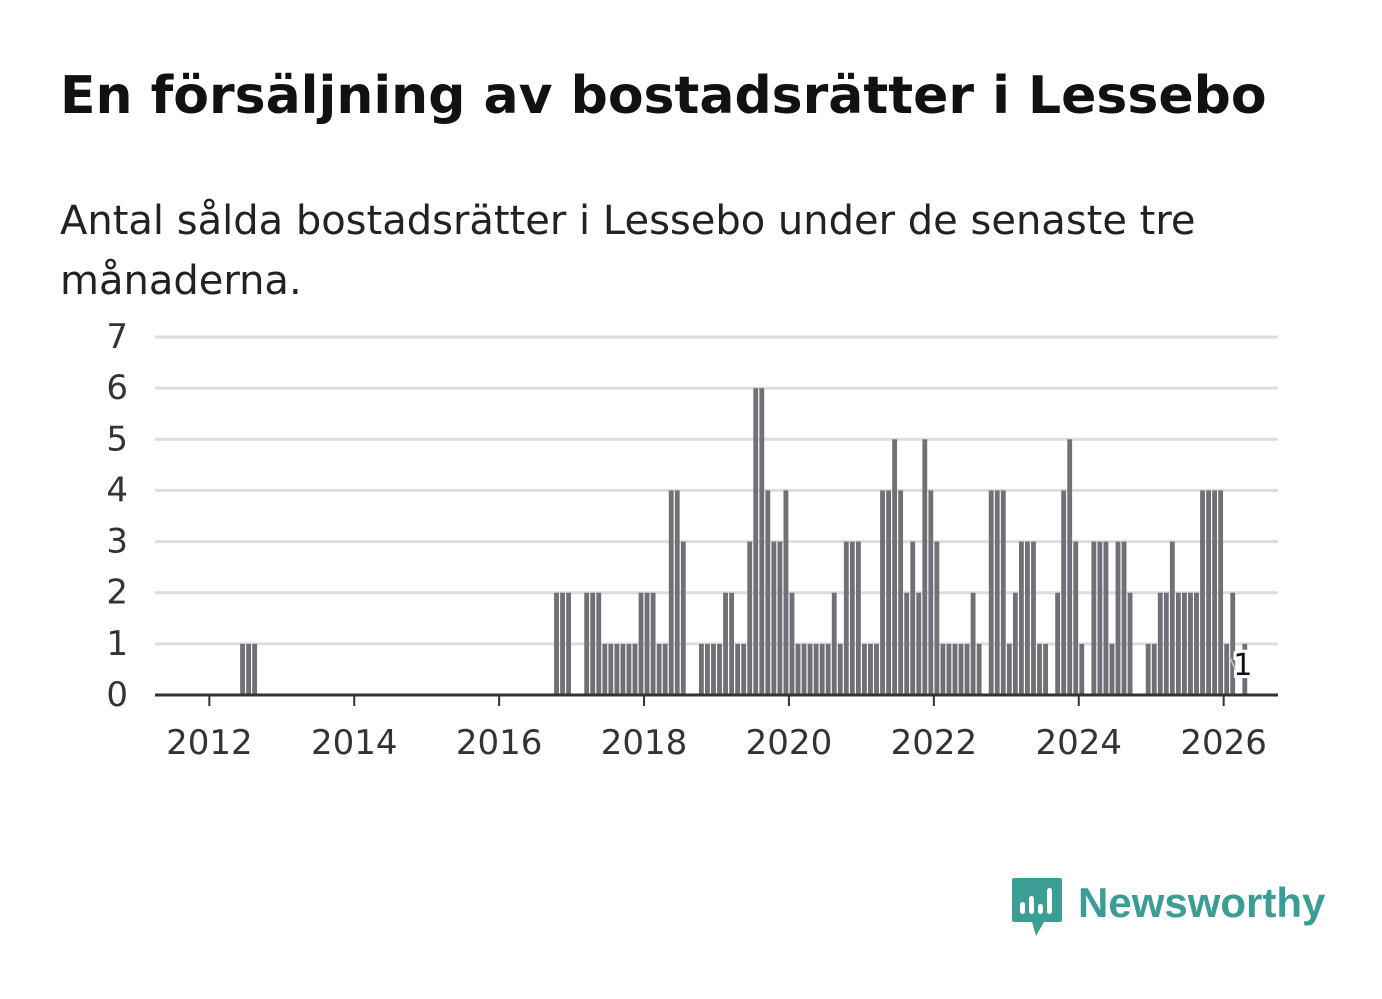  I want to click on y-axis-labels: 0 1 2 3 4 5 6 7, so click(117, 516).